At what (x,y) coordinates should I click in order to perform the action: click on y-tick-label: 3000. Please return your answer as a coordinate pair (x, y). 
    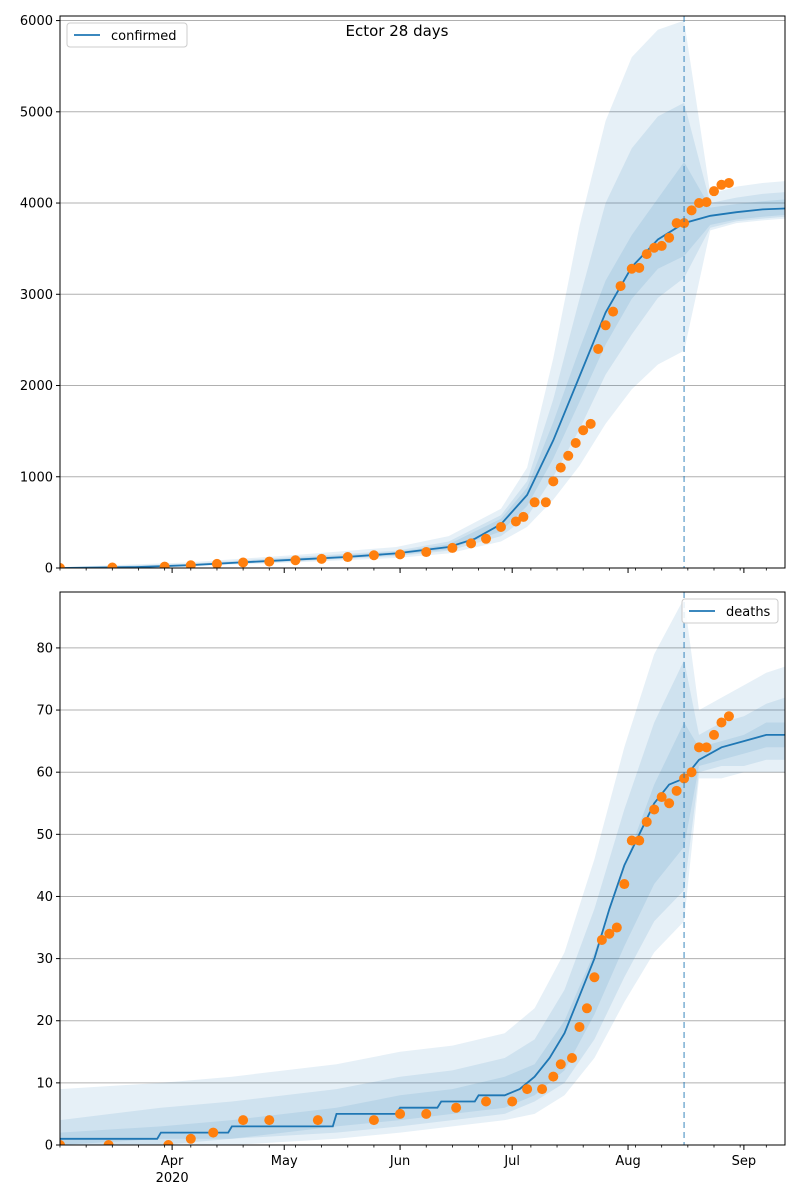
    Looking at the image, I should click on (36, 295).